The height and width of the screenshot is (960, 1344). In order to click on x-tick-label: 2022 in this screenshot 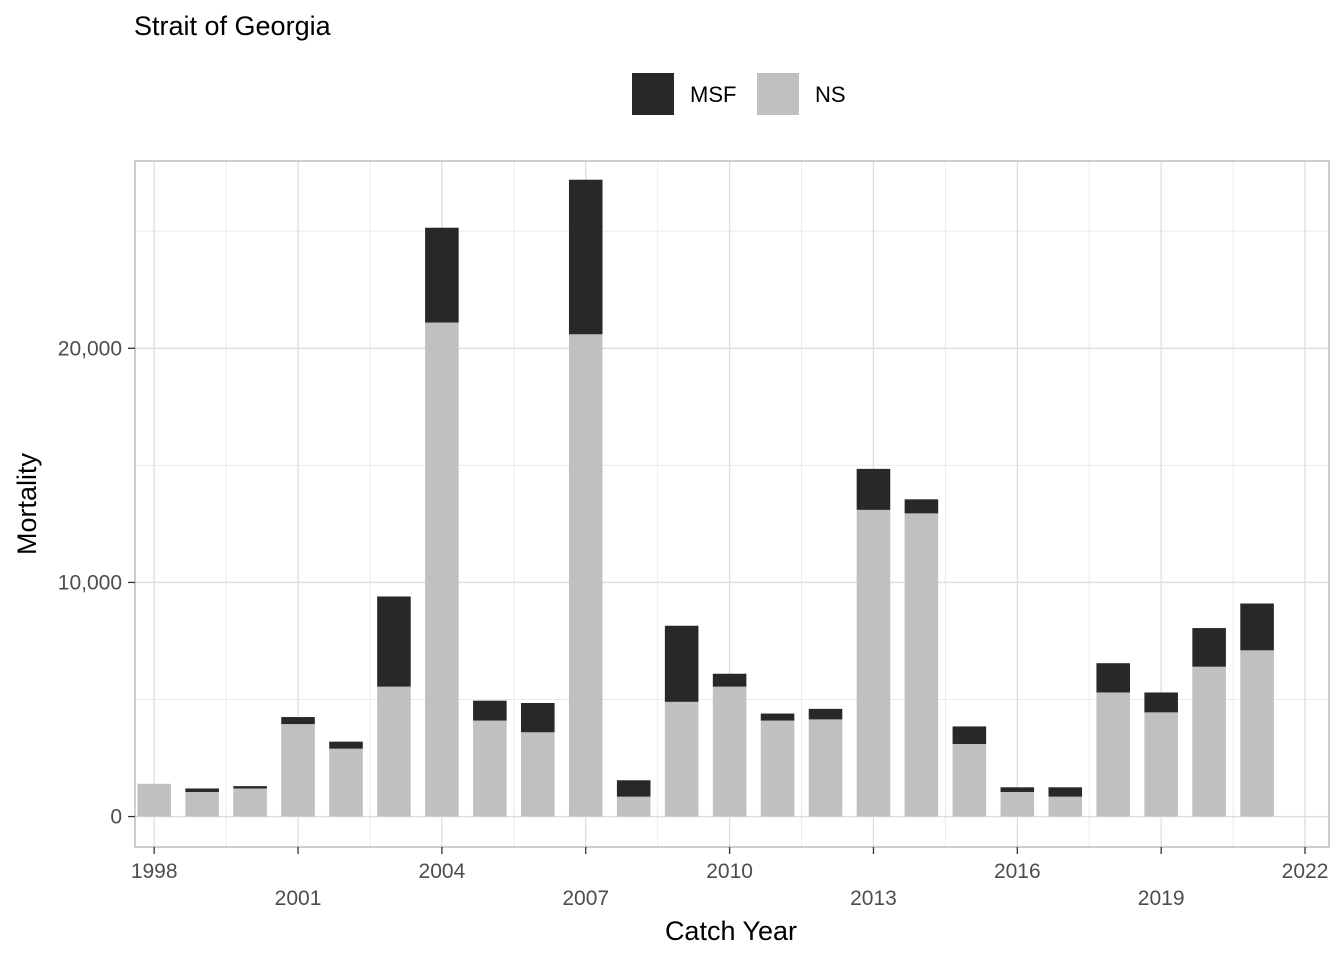, I will do `click(1305, 871)`.